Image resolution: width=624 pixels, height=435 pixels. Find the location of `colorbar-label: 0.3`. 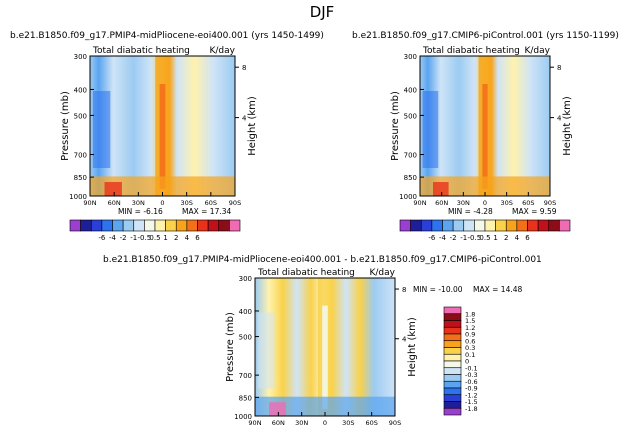

colorbar-label: 0.3 is located at coordinates (470, 348).